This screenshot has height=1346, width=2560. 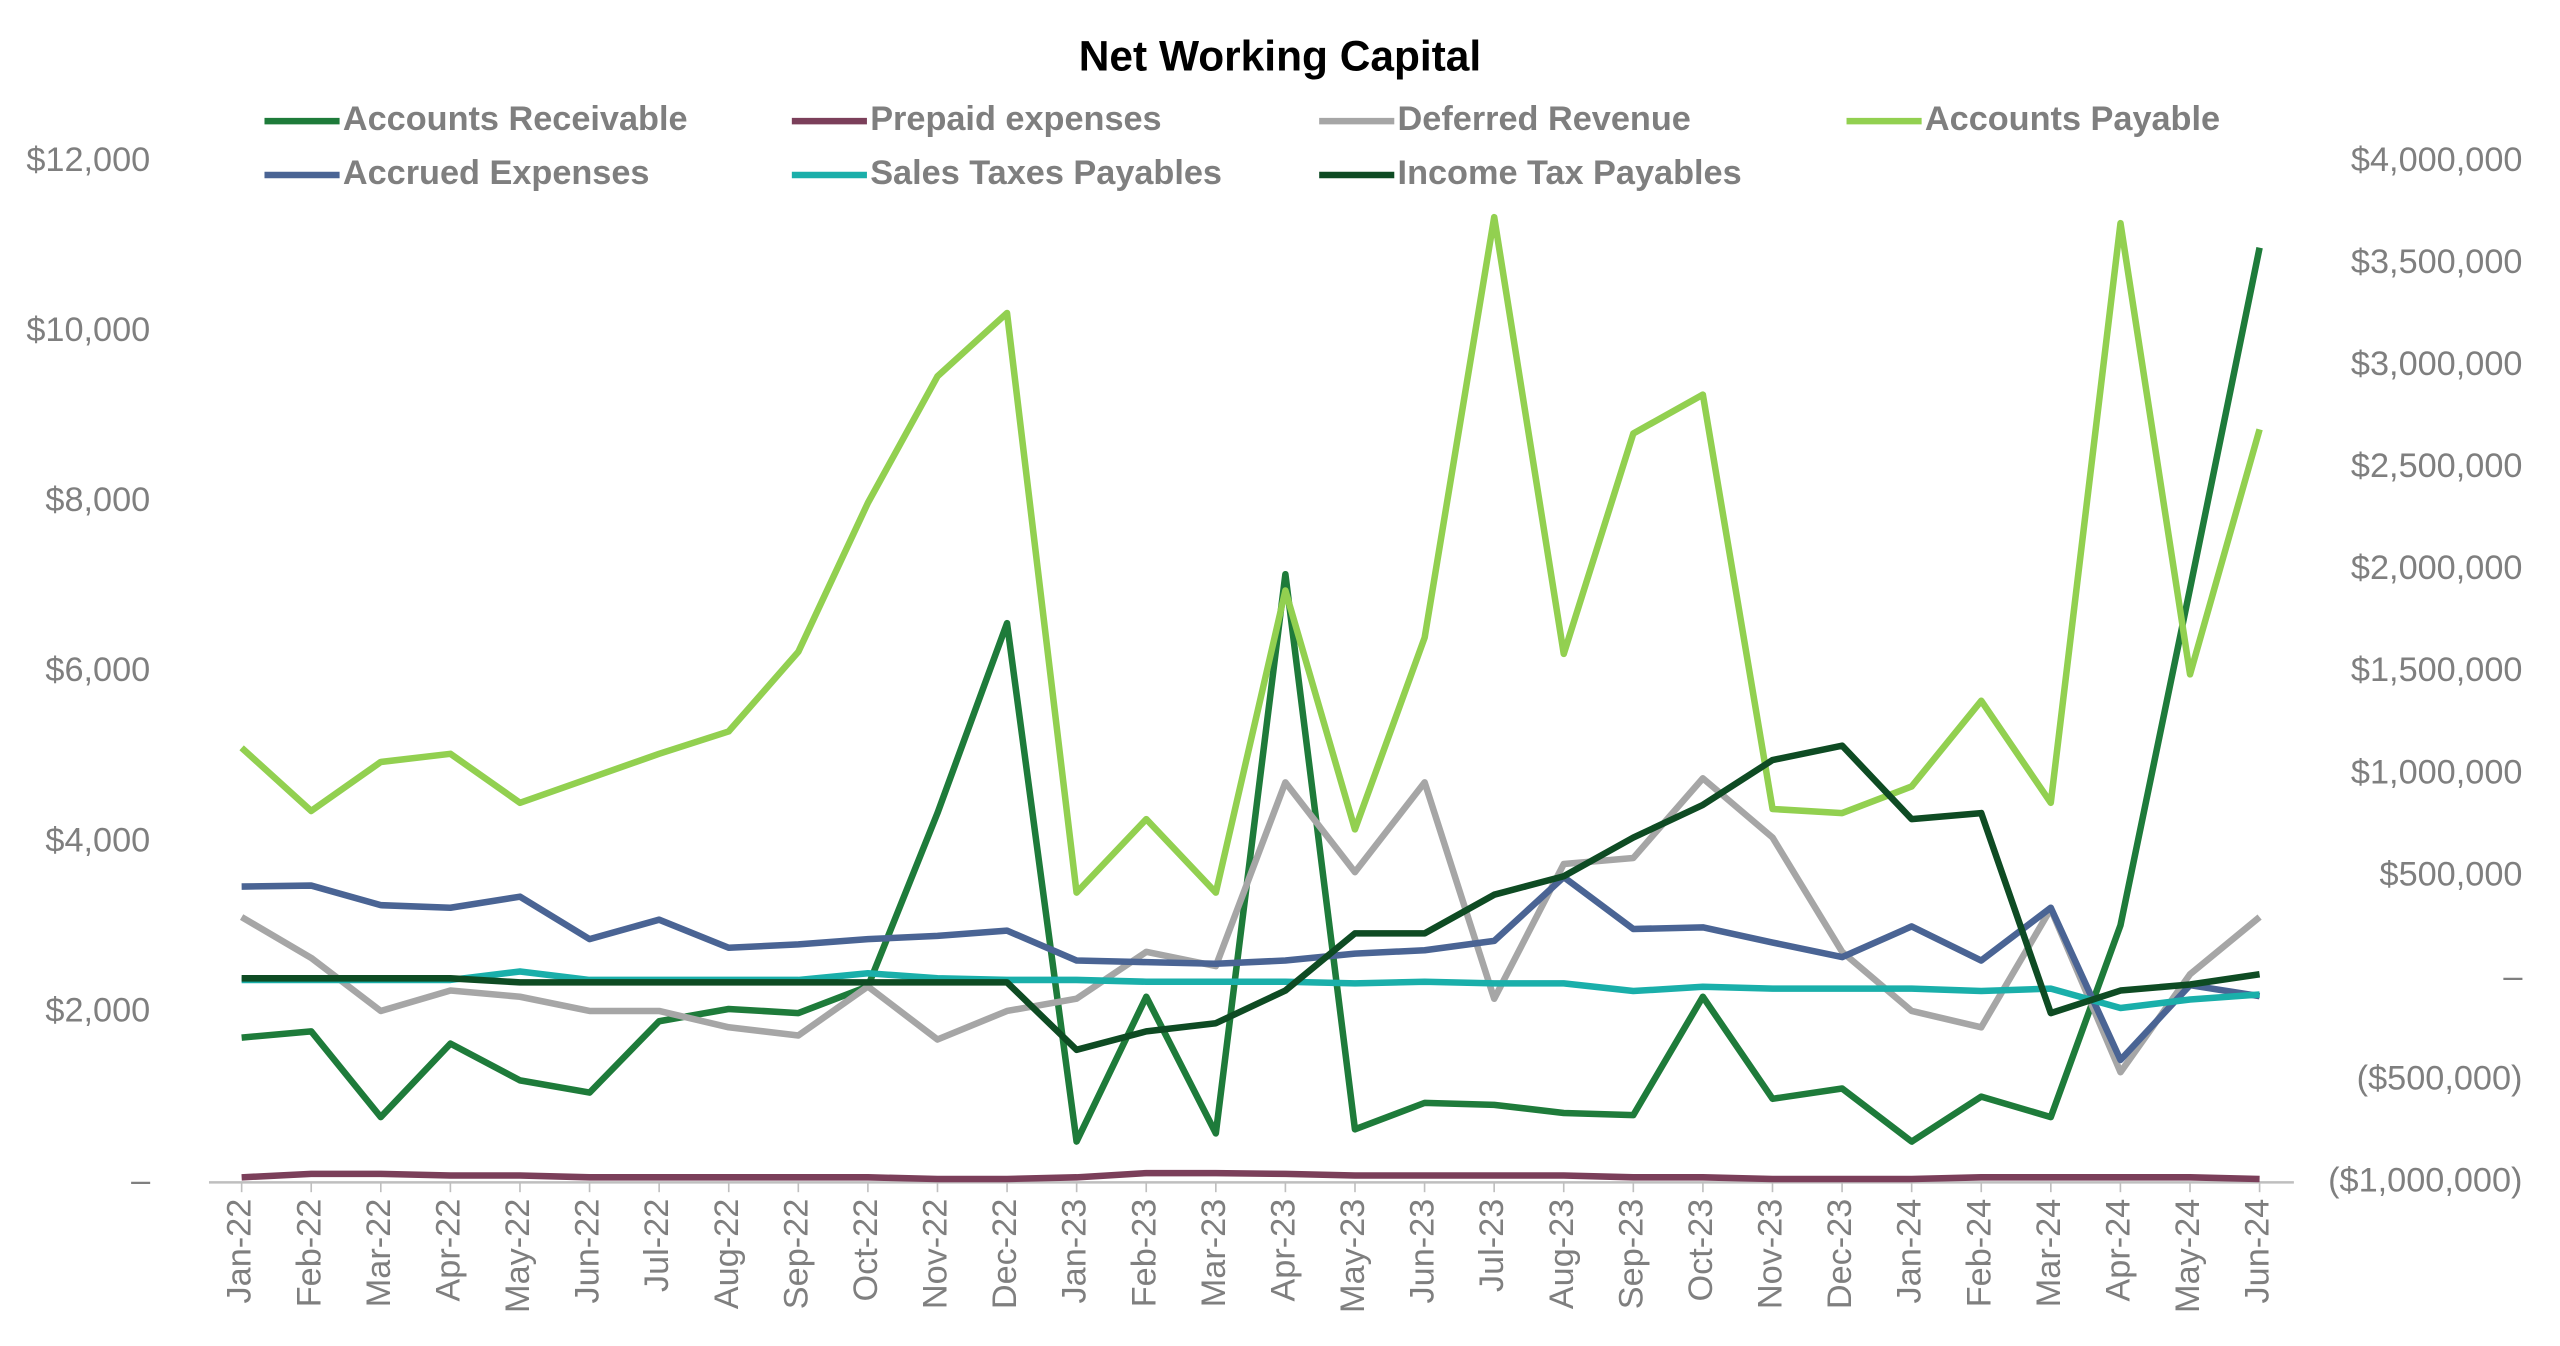 What do you see at coordinates (518, 1256) in the screenshot?
I see `x-tick-label: May-22` at bounding box center [518, 1256].